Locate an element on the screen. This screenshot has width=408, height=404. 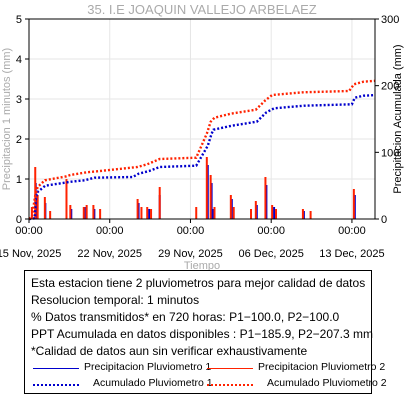
legend-label-precip-2: Precipitacion Pluviometro 2 is located at coordinates (322, 367).